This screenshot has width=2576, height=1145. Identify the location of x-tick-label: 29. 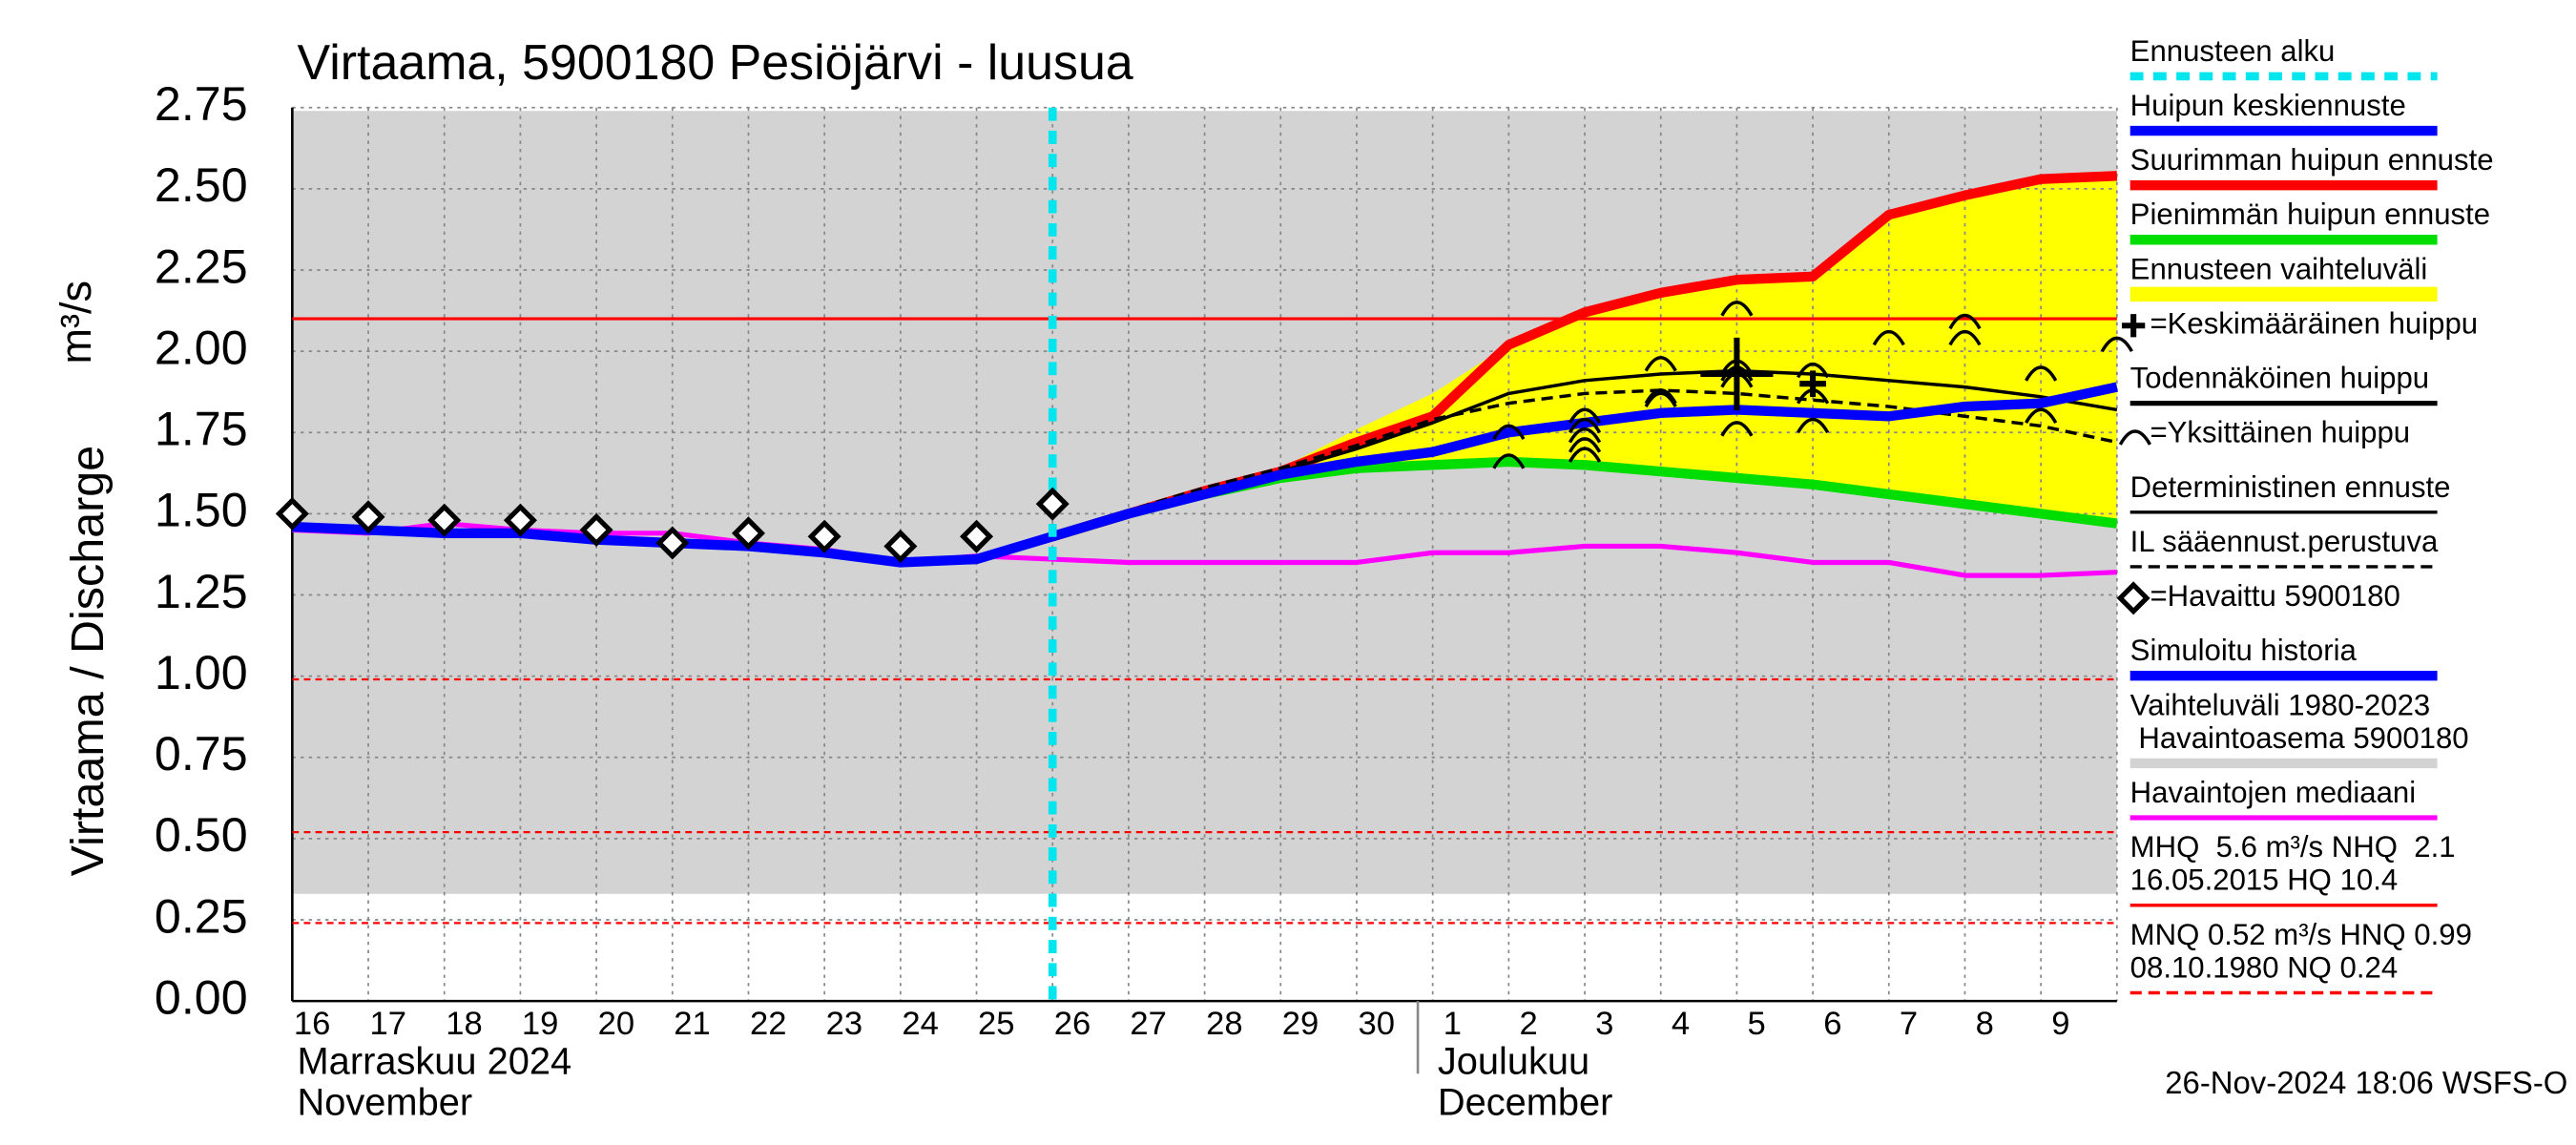
(1300, 1024).